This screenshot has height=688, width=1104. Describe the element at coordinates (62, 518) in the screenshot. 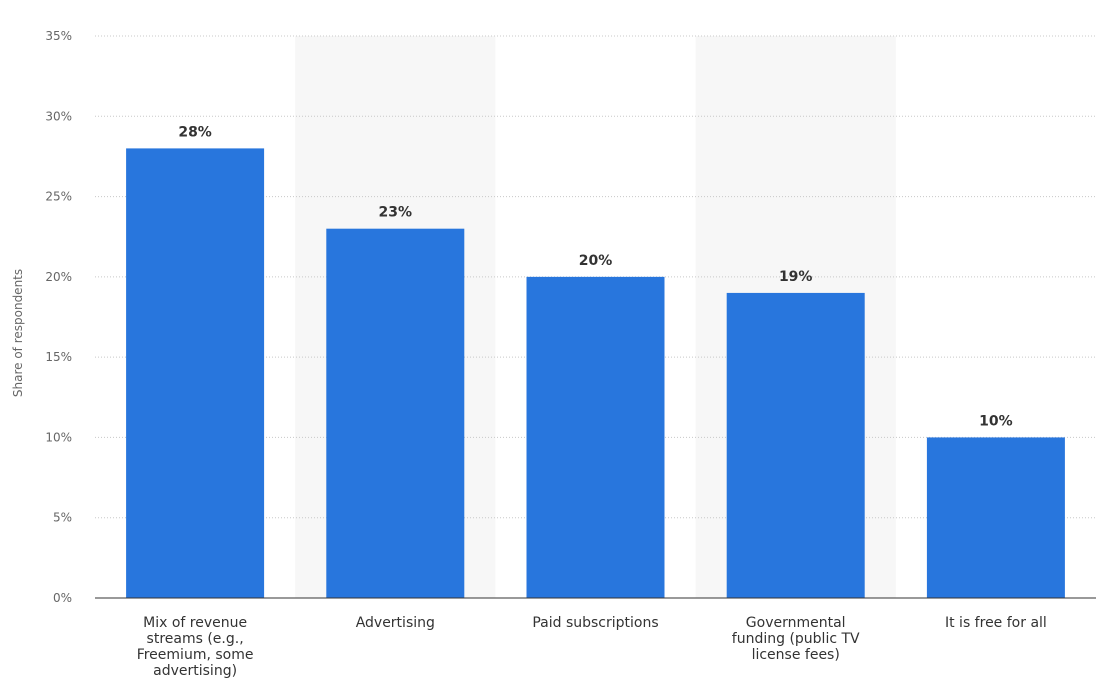

I see `y-tick-label: 5%` at that location.